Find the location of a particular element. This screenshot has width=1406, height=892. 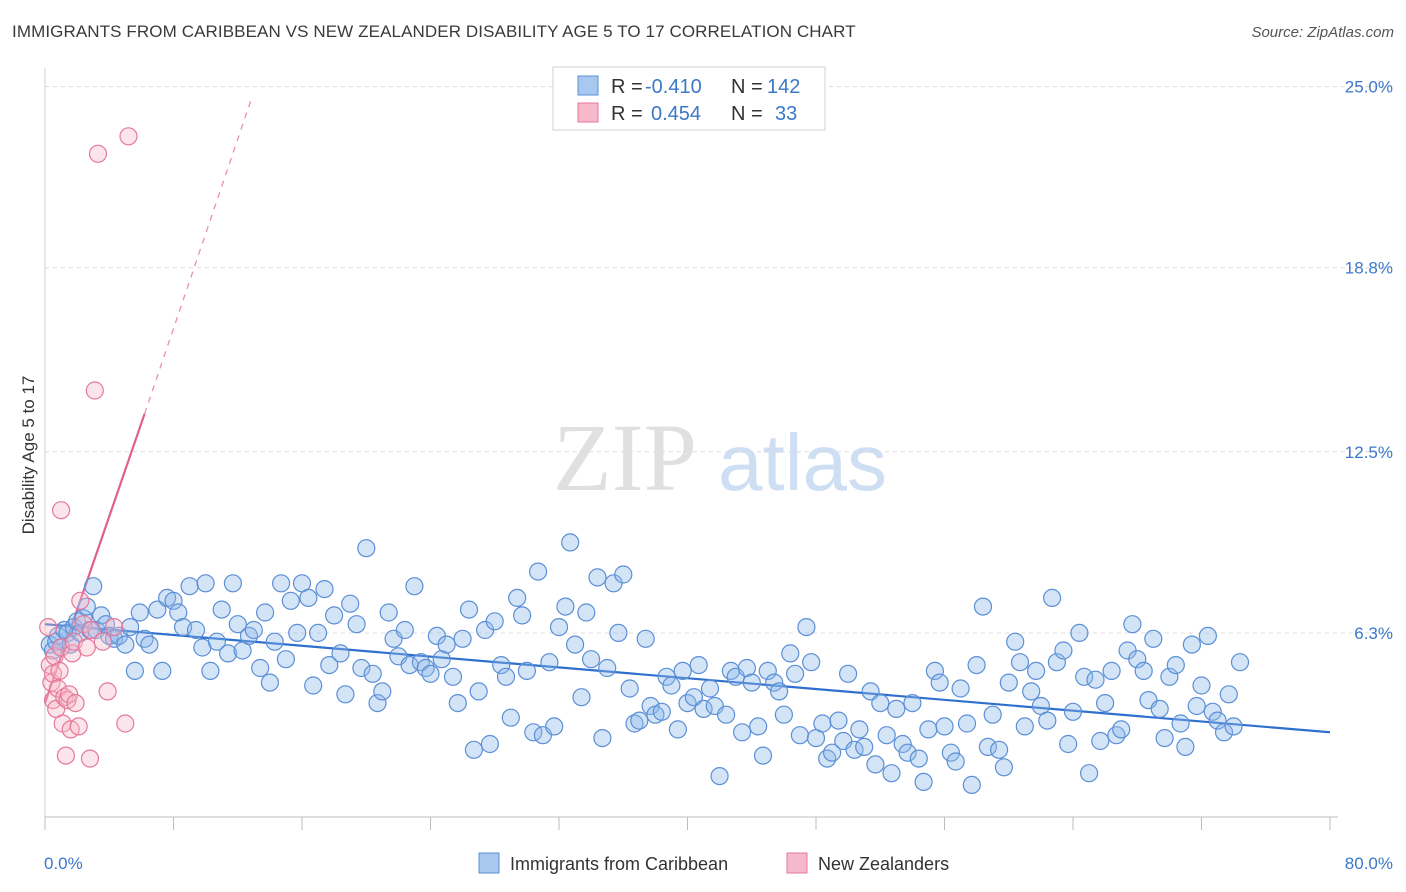

legend-r-label-1: R = is located at coordinates (627, 87).